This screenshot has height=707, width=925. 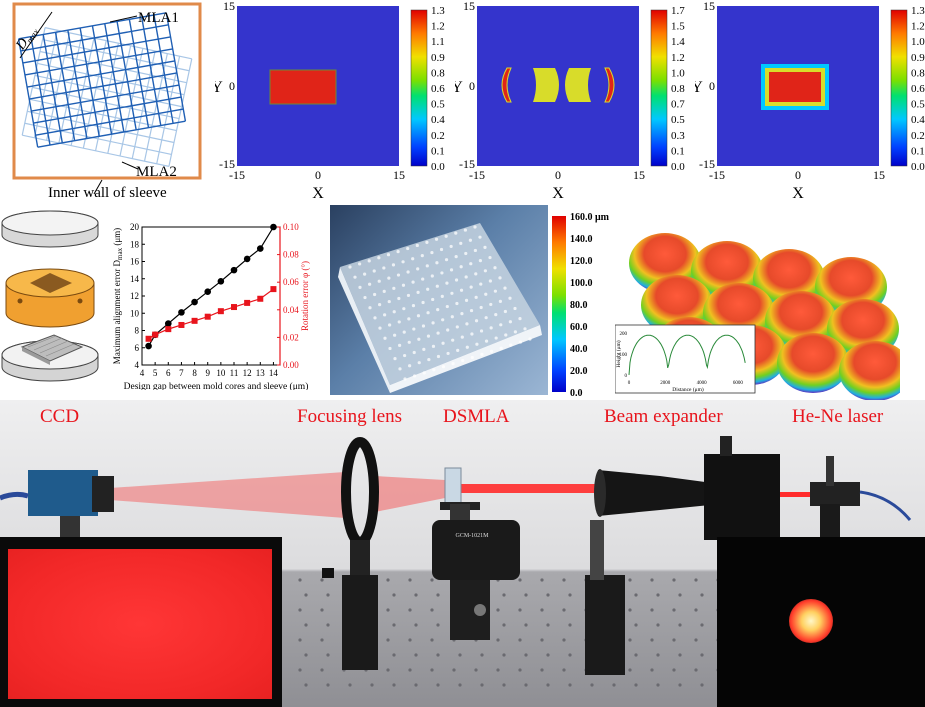 I want to click on uniform-red-pattern, so click(x=140, y=624).